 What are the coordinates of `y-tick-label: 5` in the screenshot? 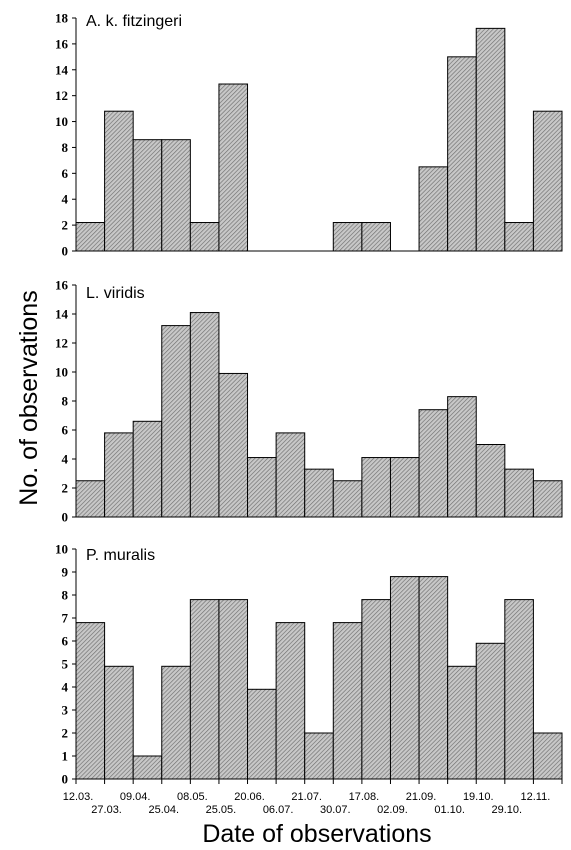 It's located at (65, 664).